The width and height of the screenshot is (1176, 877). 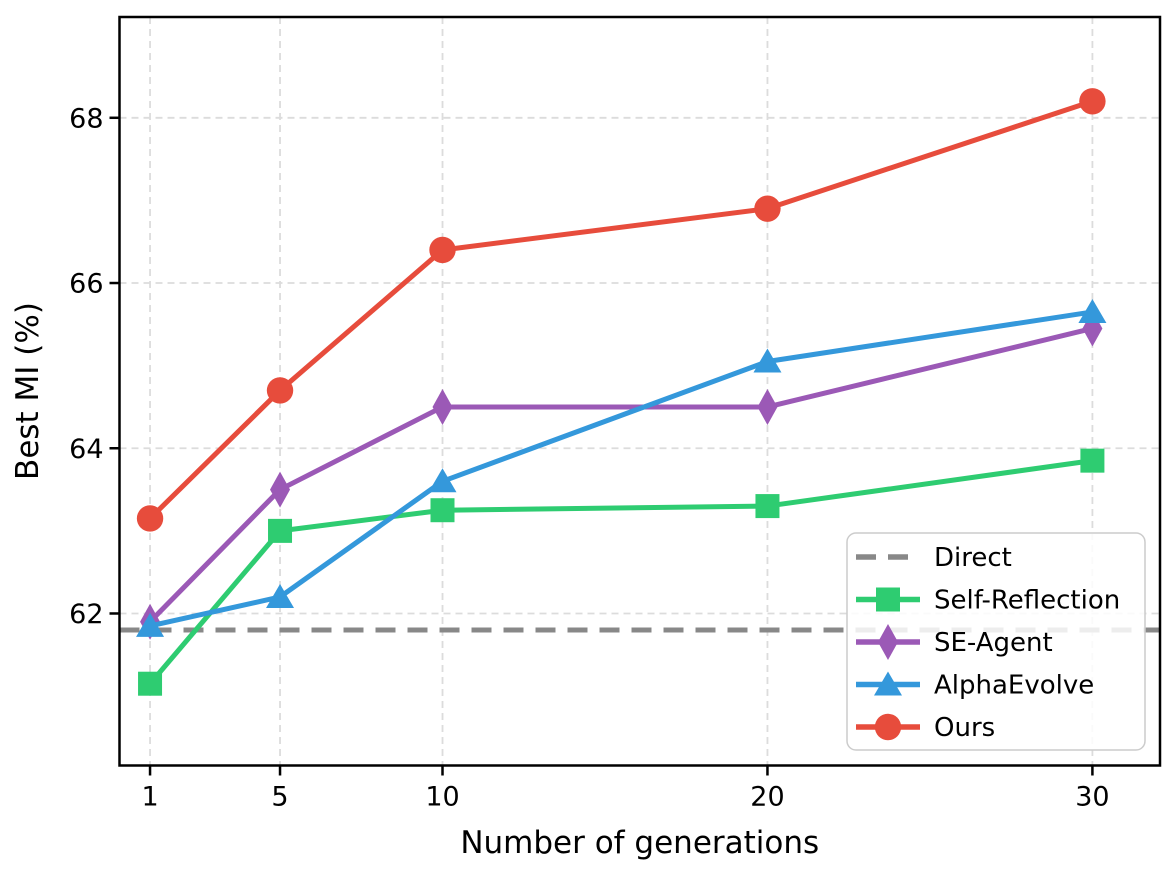 What do you see at coordinates (149, 797) in the screenshot?
I see `x-tick-label-1: 1` at bounding box center [149, 797].